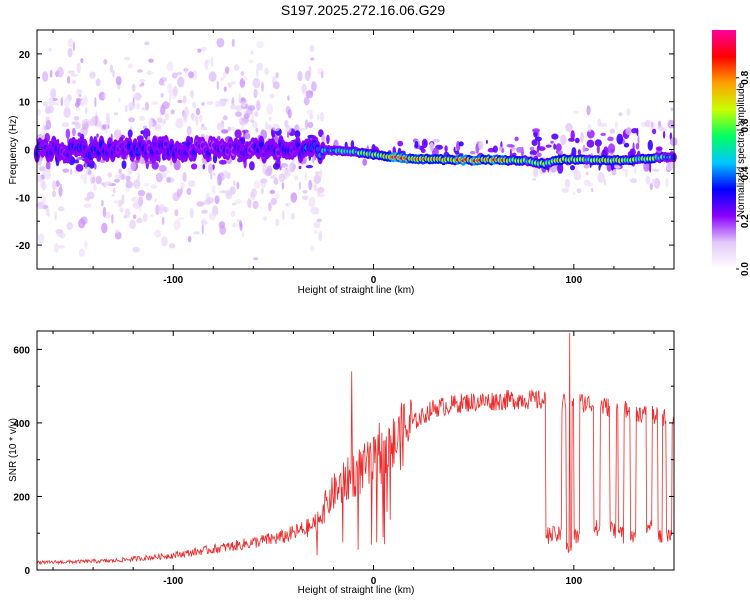 This screenshot has height=600, width=750. Describe the element at coordinates (23, 198) in the screenshot. I see `y-tick-label: -10` at that location.